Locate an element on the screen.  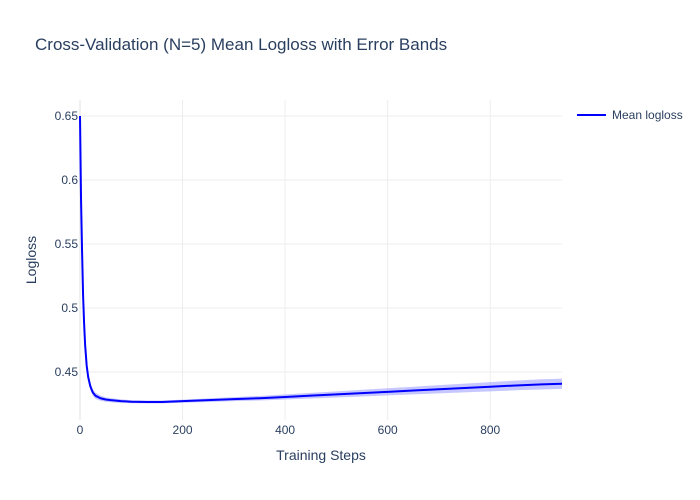
x-tick-label: 400 is located at coordinates (285, 430).